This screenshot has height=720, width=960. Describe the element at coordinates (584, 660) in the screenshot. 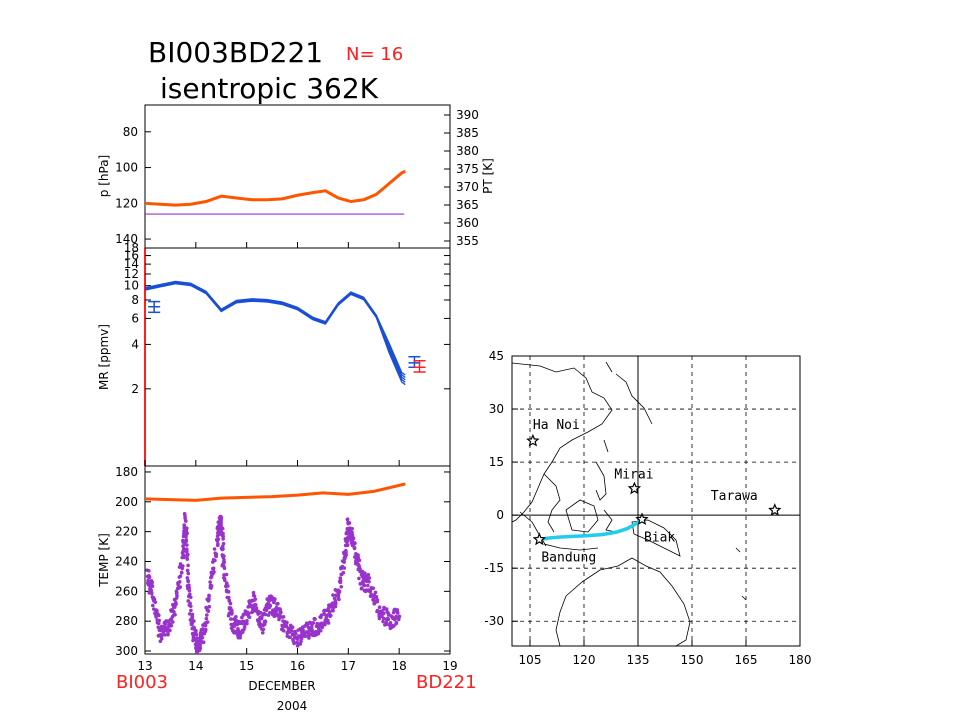

I see `map-x-tick-label: 120` at that location.